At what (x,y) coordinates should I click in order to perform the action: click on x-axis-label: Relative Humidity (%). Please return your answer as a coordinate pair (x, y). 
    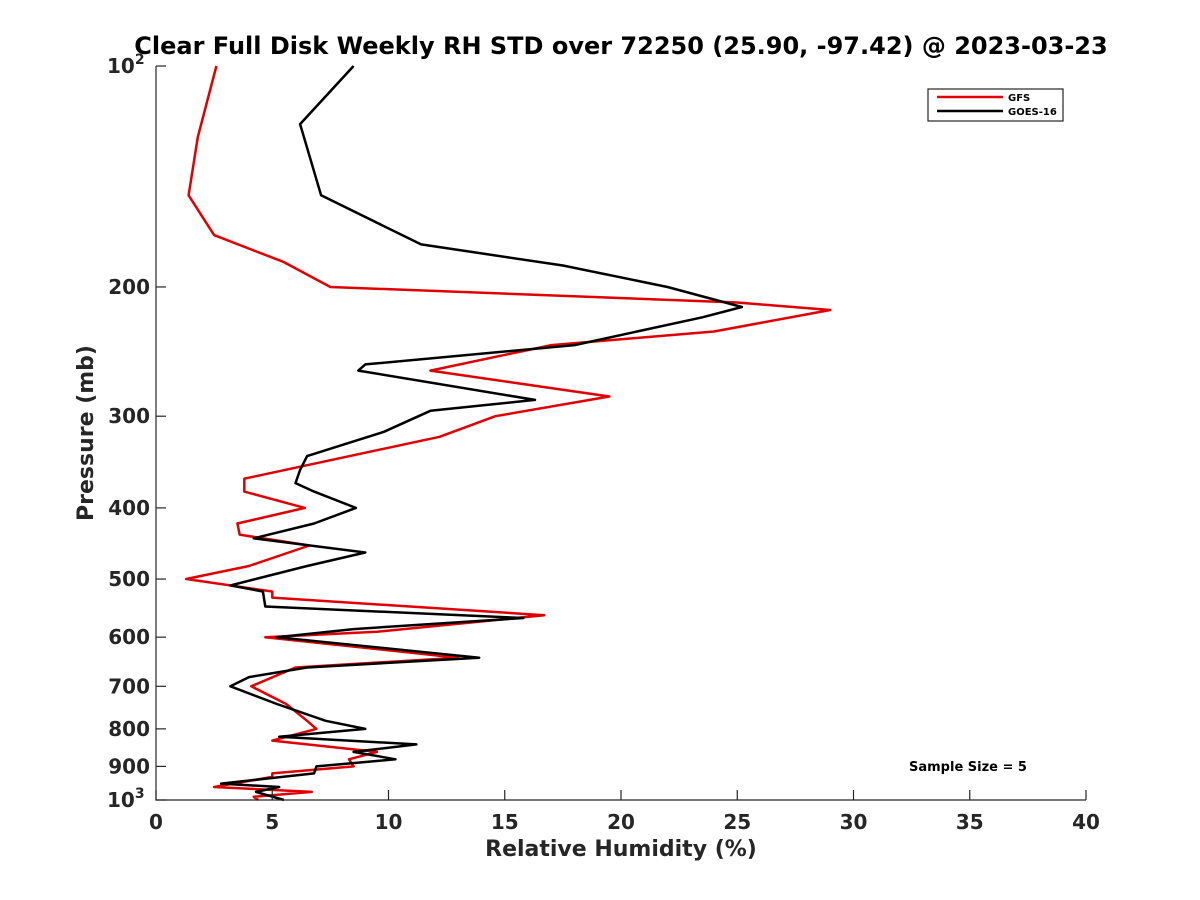
    Looking at the image, I should click on (621, 849).